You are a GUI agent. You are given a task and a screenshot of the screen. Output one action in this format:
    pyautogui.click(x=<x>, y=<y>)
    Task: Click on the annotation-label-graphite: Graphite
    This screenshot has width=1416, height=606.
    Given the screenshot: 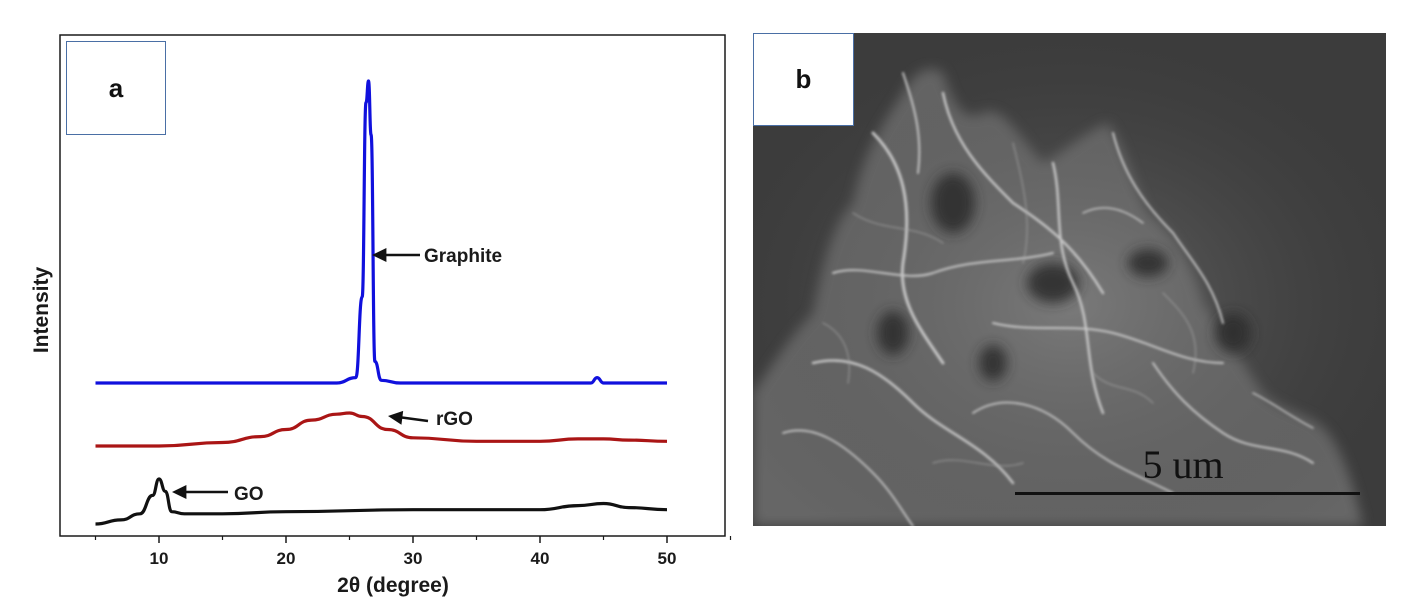 What is the action you would take?
    pyautogui.click(x=463, y=256)
    